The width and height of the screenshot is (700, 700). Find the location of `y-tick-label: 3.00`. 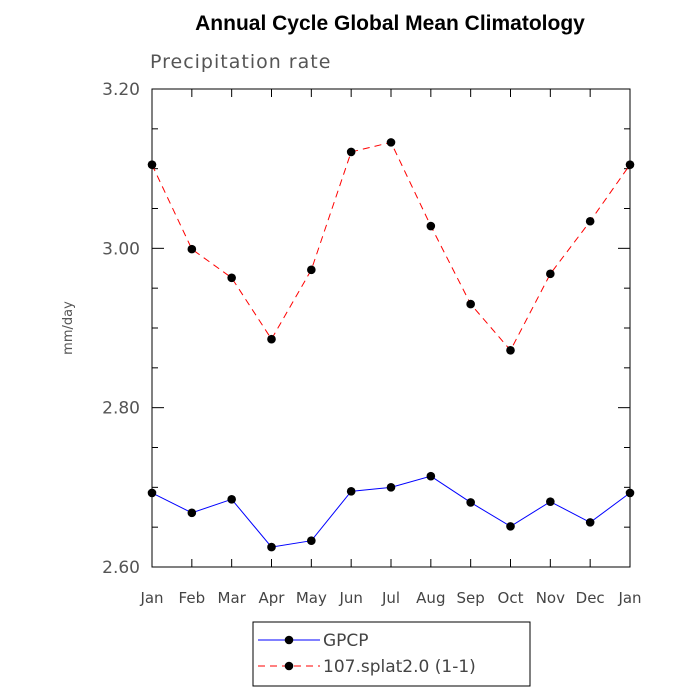

y-tick-label: 3.00 is located at coordinates (121, 249).